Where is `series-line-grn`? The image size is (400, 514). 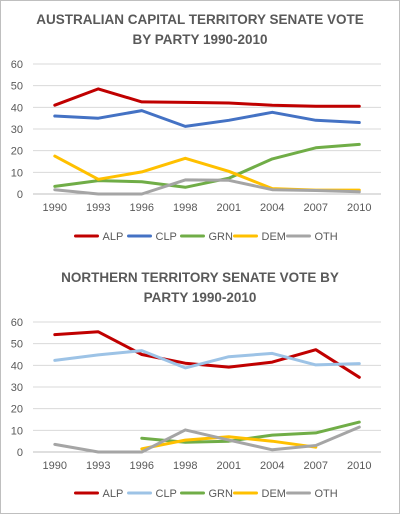 series-line-grn is located at coordinates (207, 165).